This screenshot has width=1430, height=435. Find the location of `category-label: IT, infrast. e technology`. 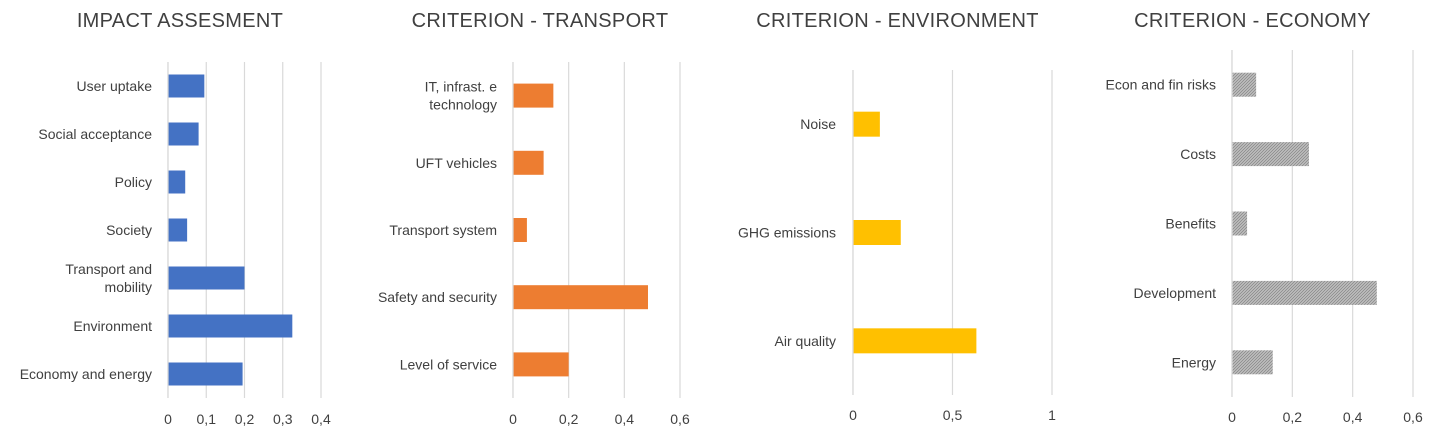

category-label: IT, infrast. e technology is located at coordinates (461, 96).